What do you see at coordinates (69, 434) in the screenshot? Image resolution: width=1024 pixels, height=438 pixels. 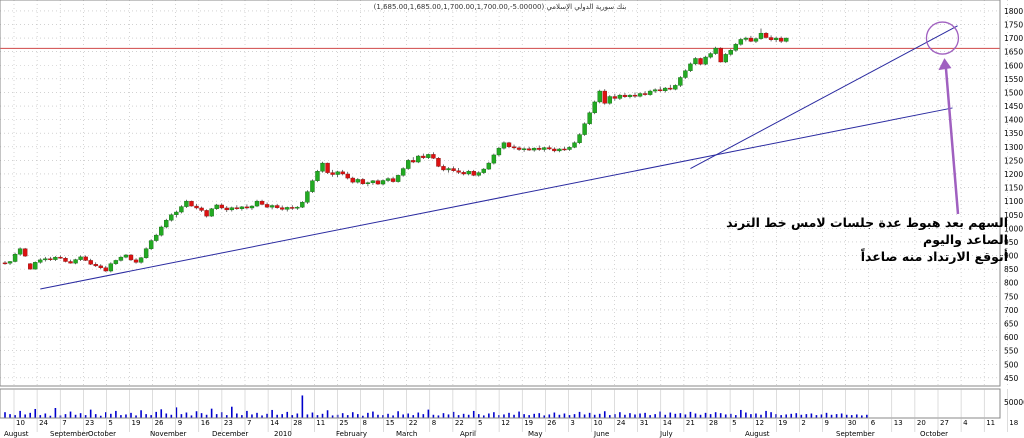 I see `month-label: September` at bounding box center [69, 434].